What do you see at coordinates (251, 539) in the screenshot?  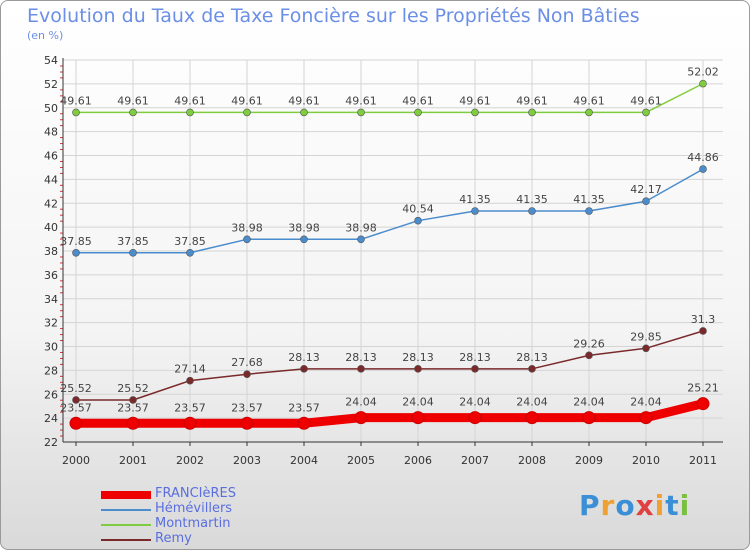 I see `legend-item: Remy` at bounding box center [251, 539].